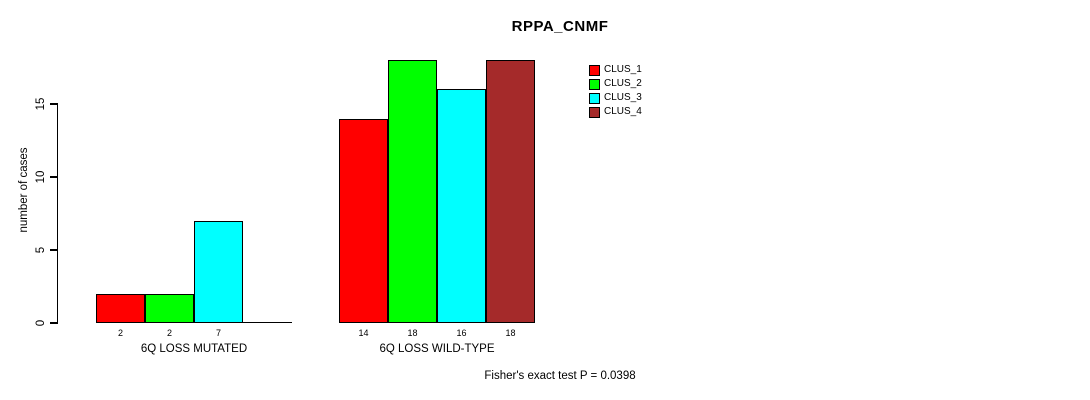 The image size is (1090, 400). I want to click on bar-clus_3-group1, so click(218, 271).